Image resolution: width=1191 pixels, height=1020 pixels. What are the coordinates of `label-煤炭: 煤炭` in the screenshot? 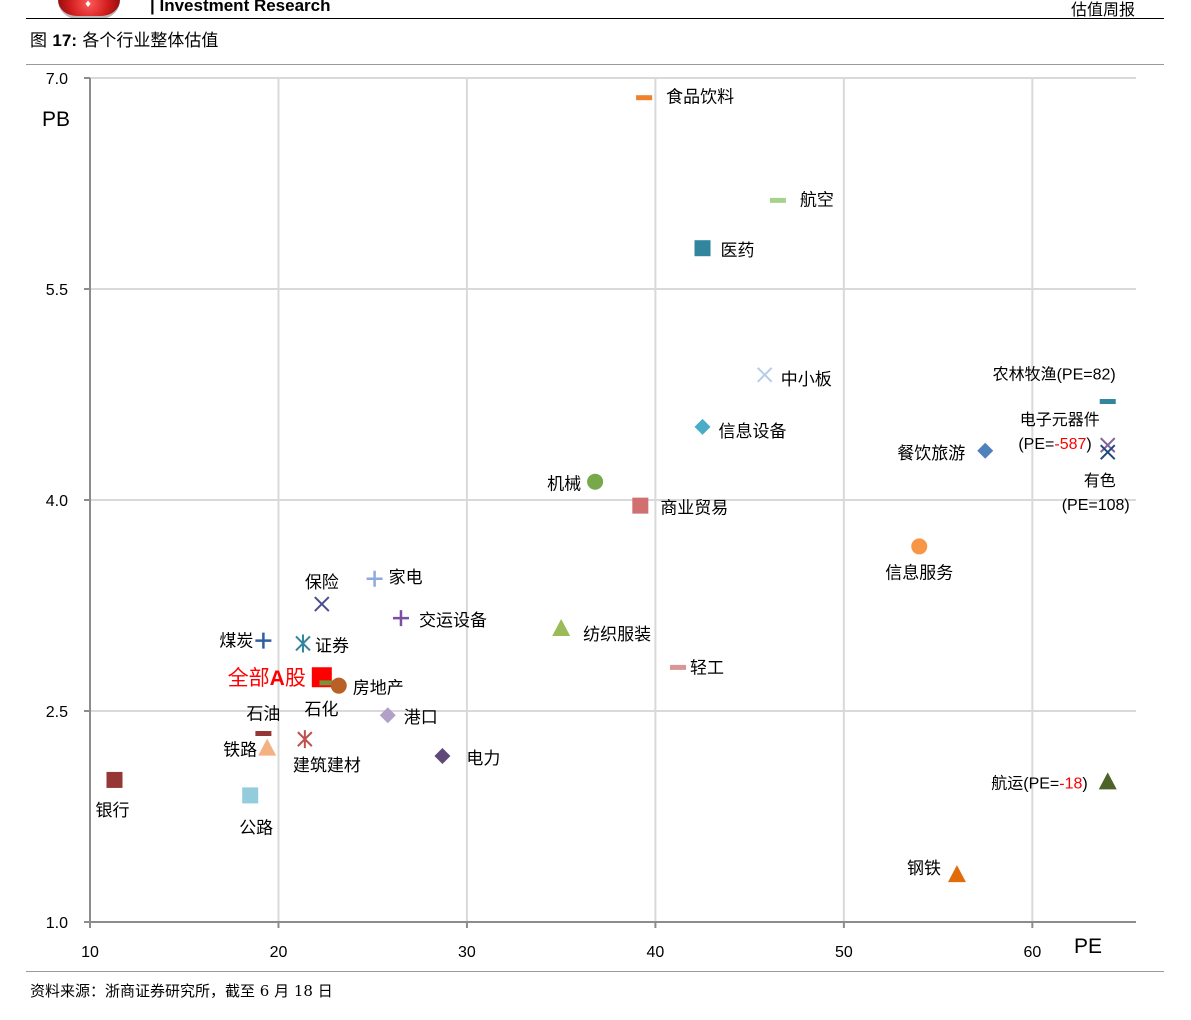 It's located at (236, 642).